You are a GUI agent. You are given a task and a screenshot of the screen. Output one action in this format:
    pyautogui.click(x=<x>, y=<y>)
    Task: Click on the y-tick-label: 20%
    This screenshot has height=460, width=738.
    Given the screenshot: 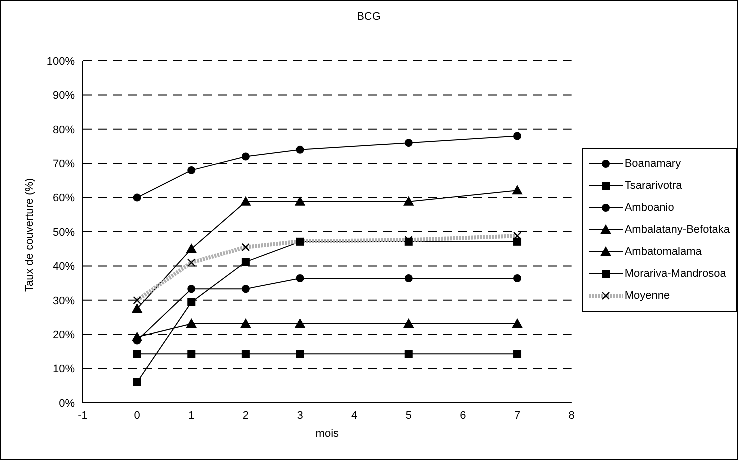 What is the action you would take?
    pyautogui.click(x=64, y=336)
    